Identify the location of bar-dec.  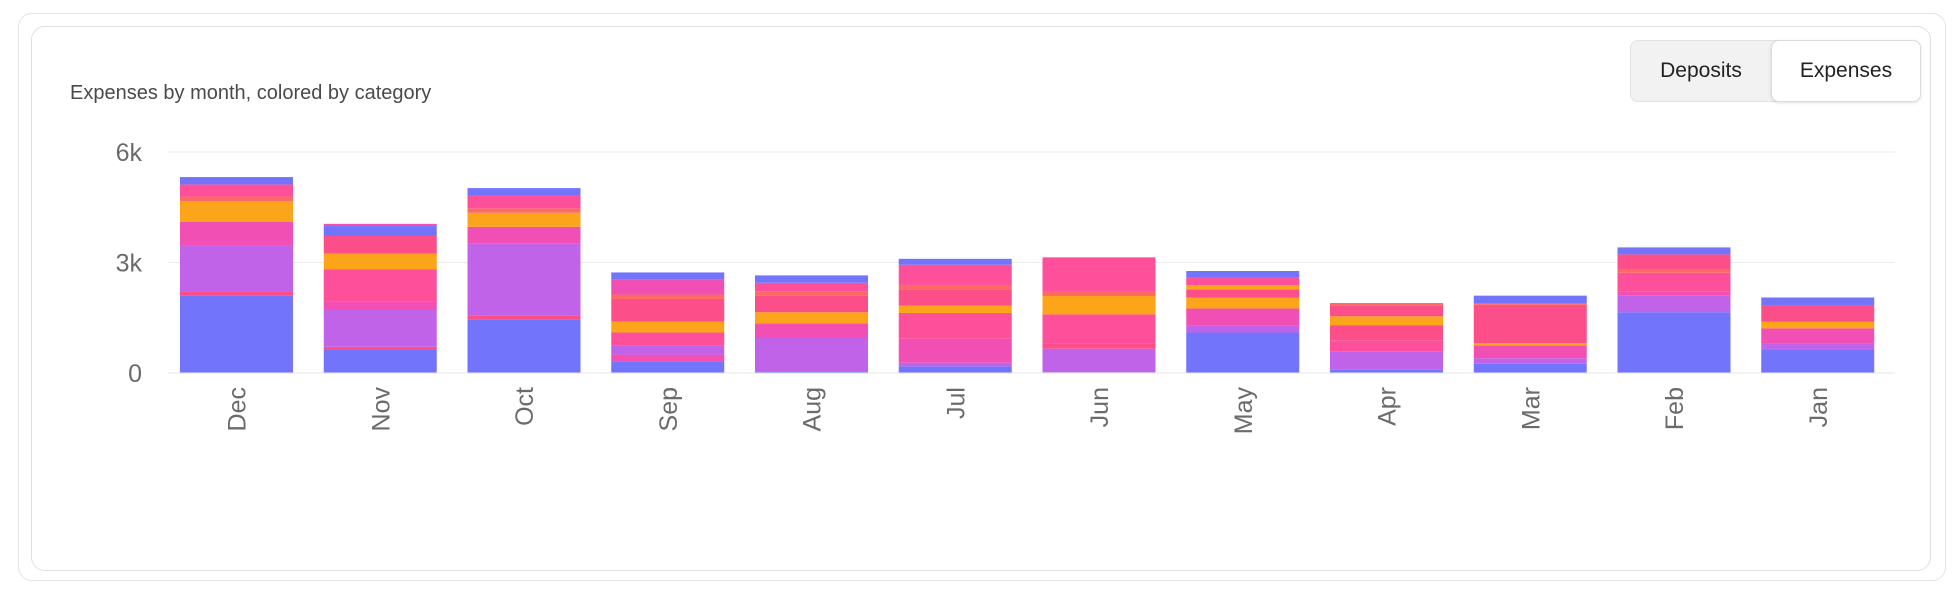
(236, 275).